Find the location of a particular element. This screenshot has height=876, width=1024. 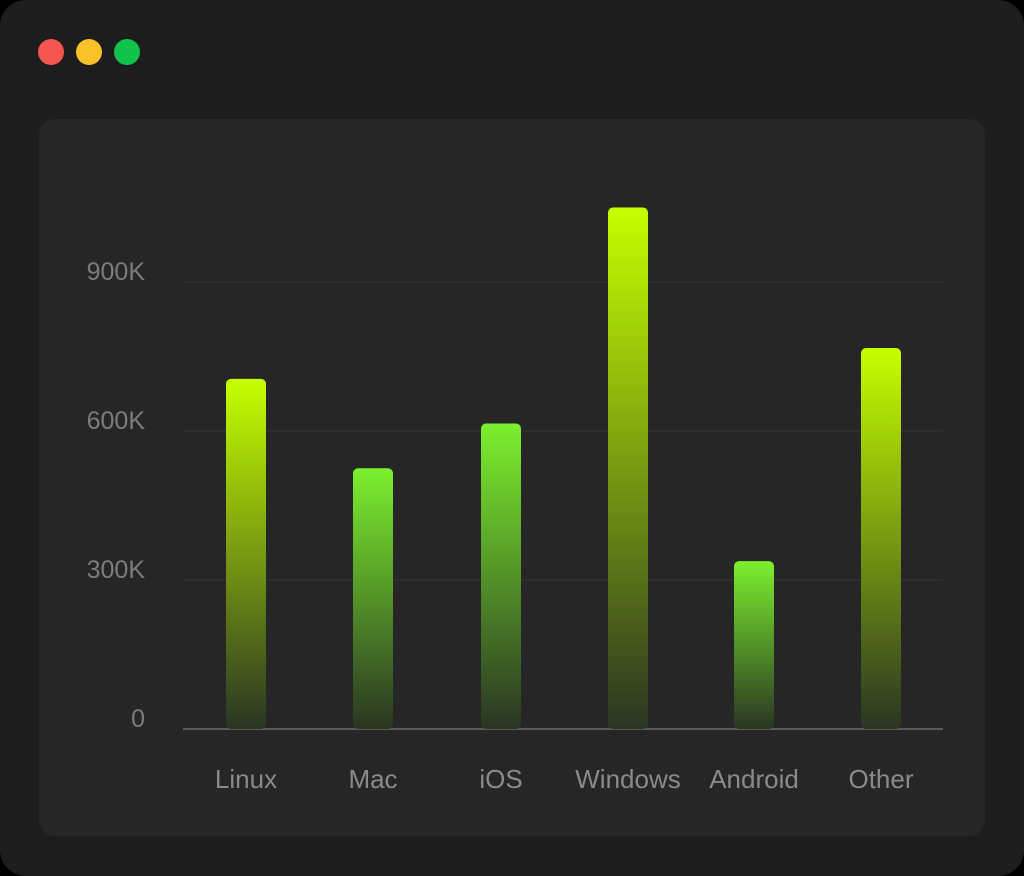

maximize-button is located at coordinates (127, 52).